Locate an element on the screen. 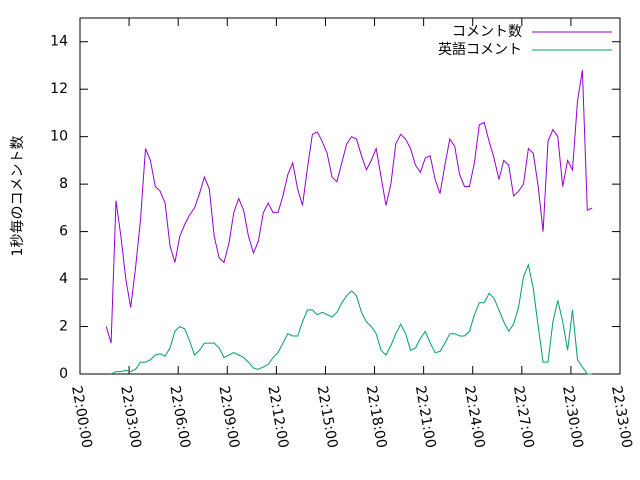  y-tick-label: 12 is located at coordinates (59, 89).